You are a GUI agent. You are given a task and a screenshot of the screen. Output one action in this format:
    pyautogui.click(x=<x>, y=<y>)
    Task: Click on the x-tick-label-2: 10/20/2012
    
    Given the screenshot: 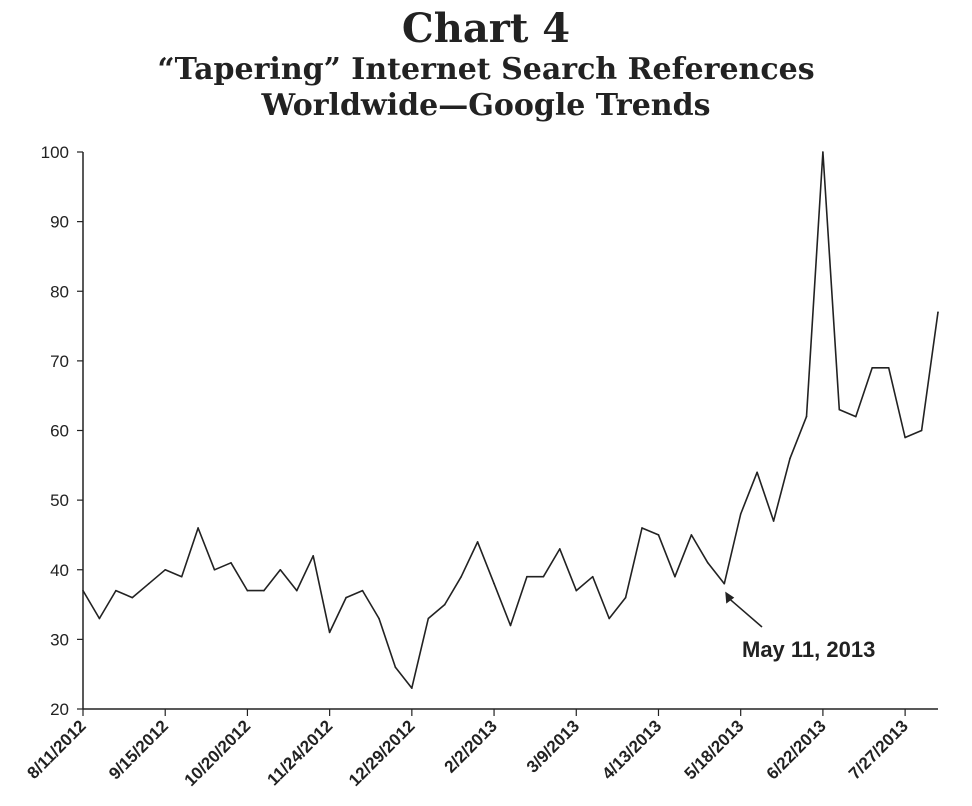 What is the action you would take?
    pyautogui.click(x=218, y=753)
    